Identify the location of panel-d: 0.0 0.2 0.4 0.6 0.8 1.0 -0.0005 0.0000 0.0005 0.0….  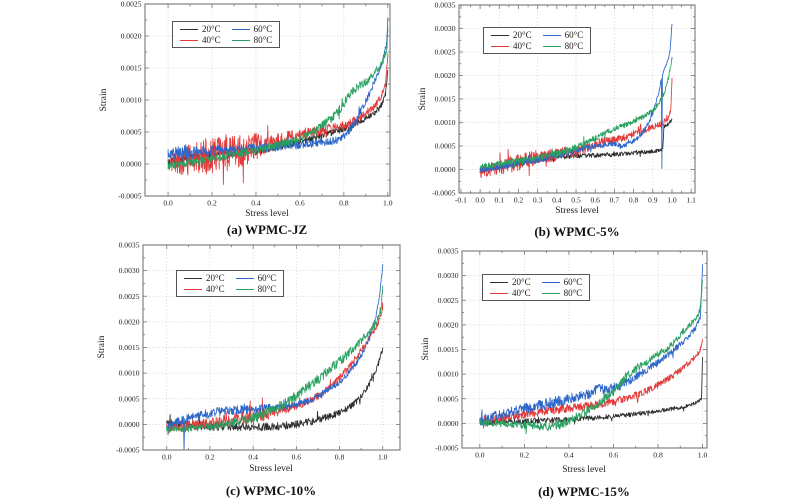
(571, 353).